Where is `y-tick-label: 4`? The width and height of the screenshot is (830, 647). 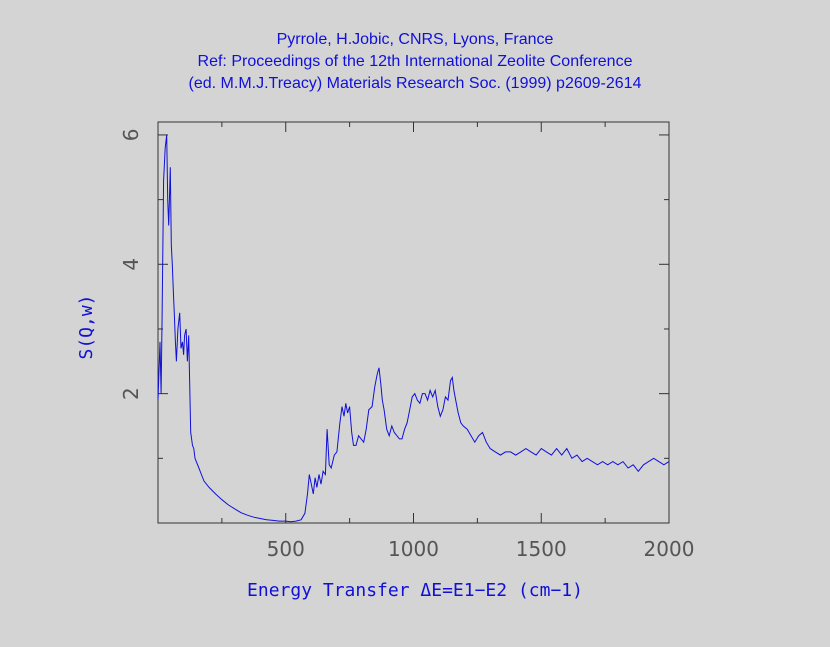
y-tick-label: 4 is located at coordinates (131, 264).